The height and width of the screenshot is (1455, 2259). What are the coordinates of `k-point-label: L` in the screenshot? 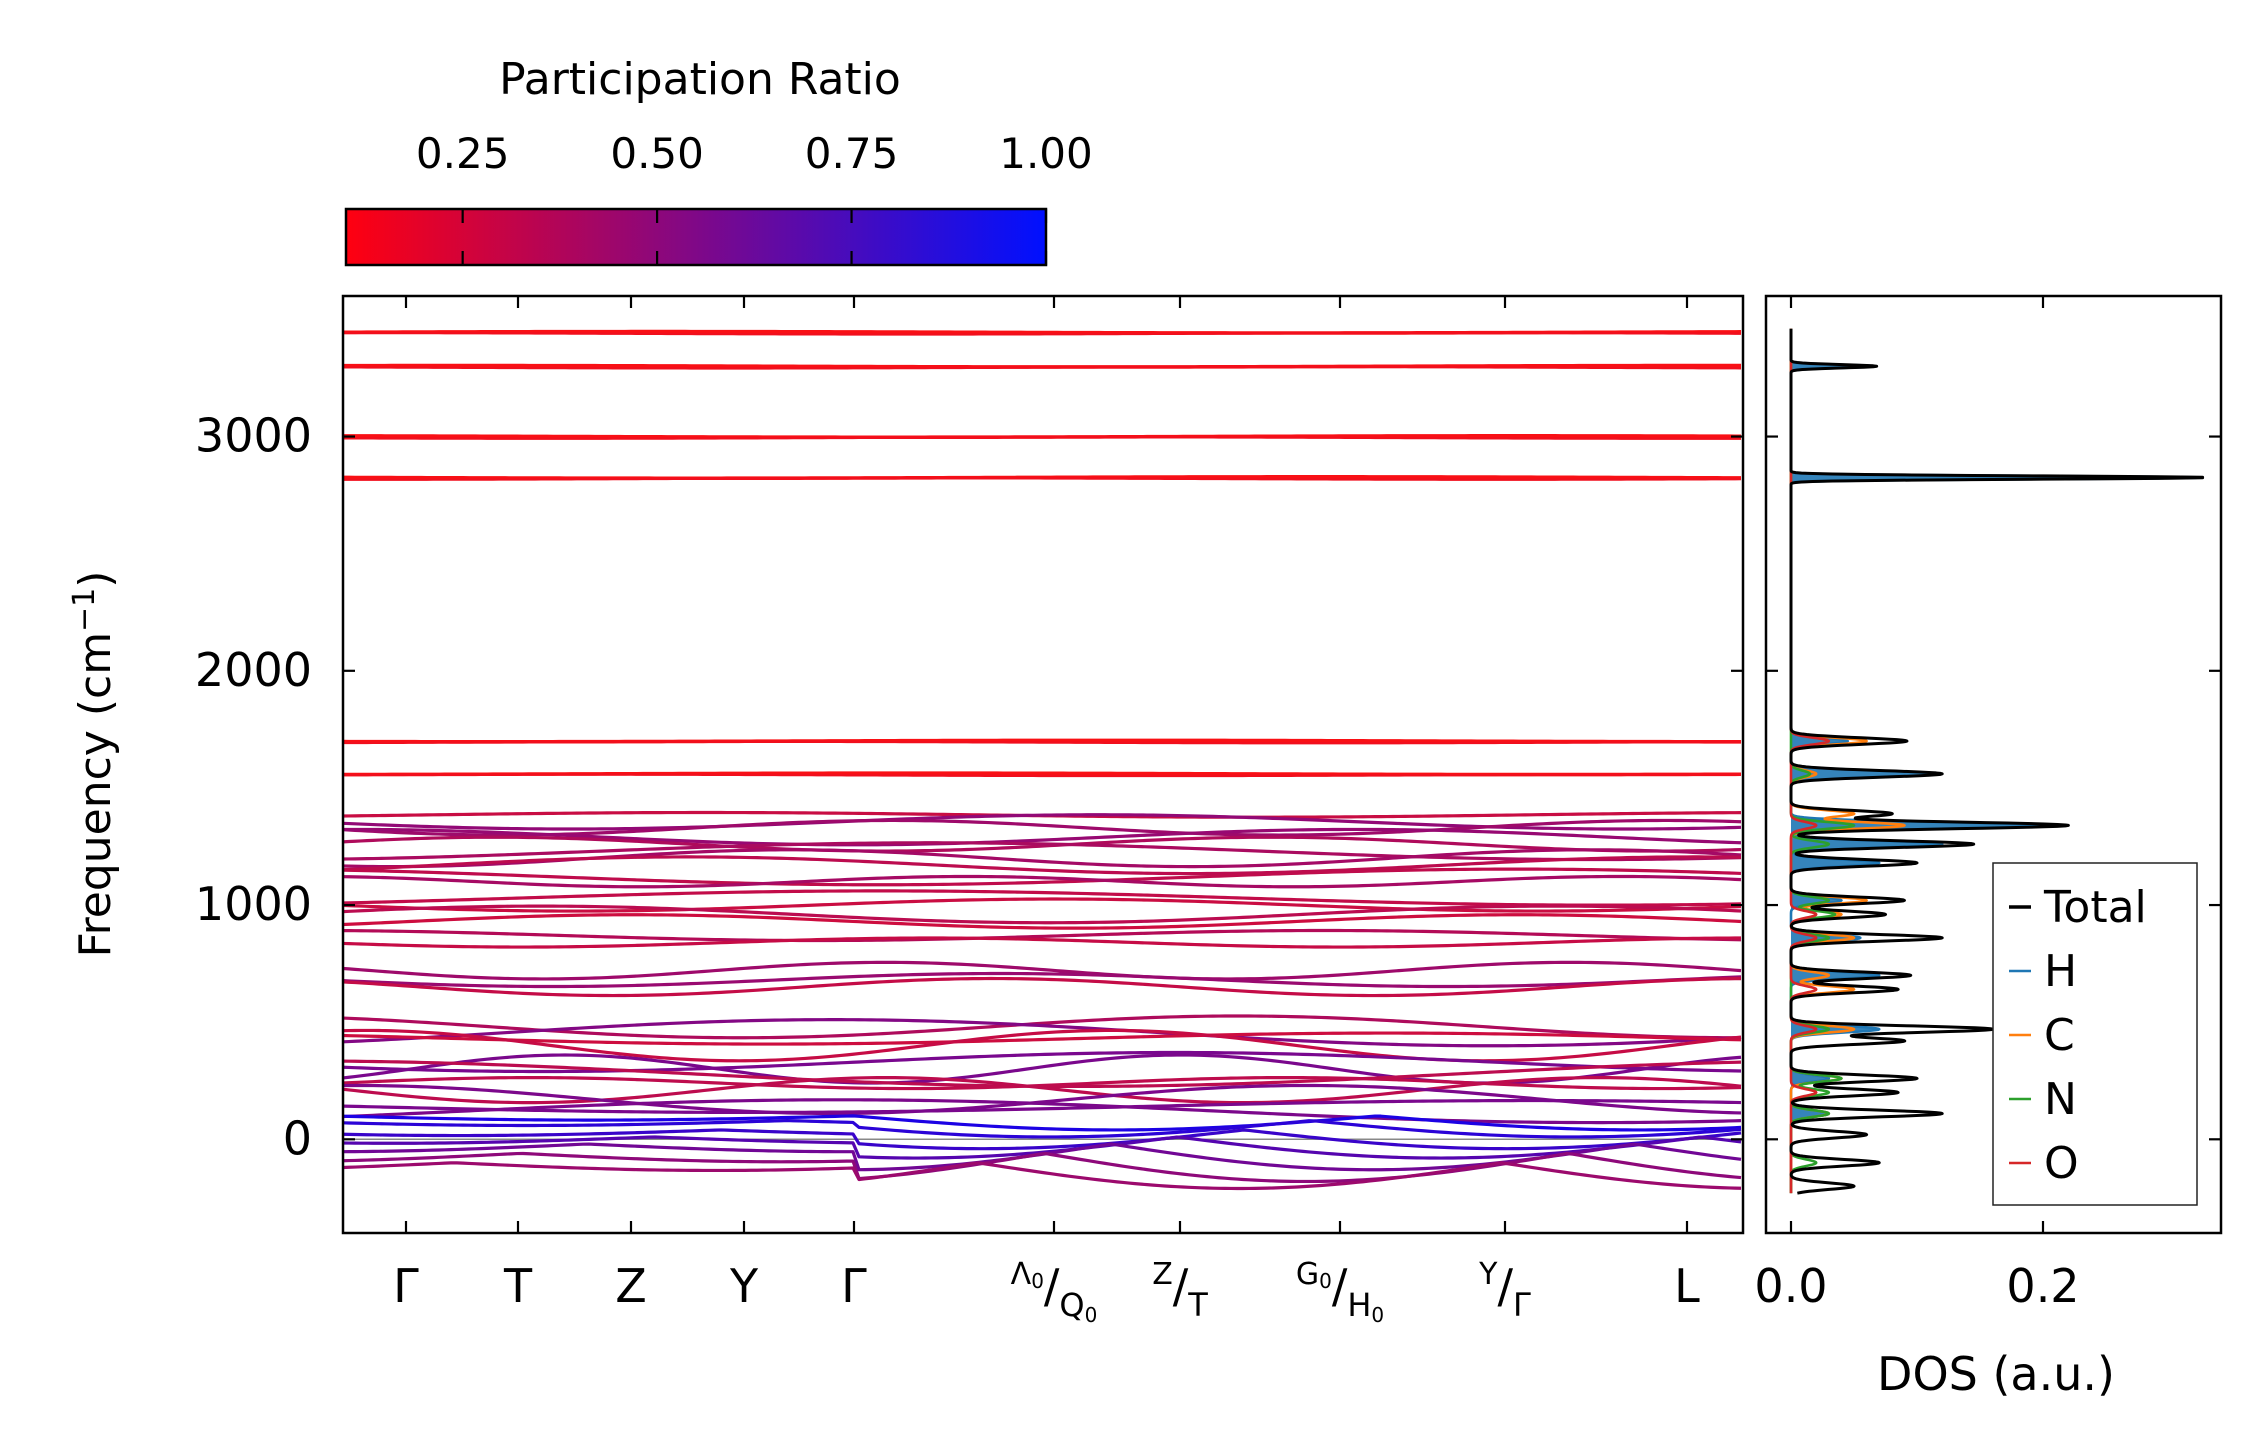 It's located at (1687, 1286).